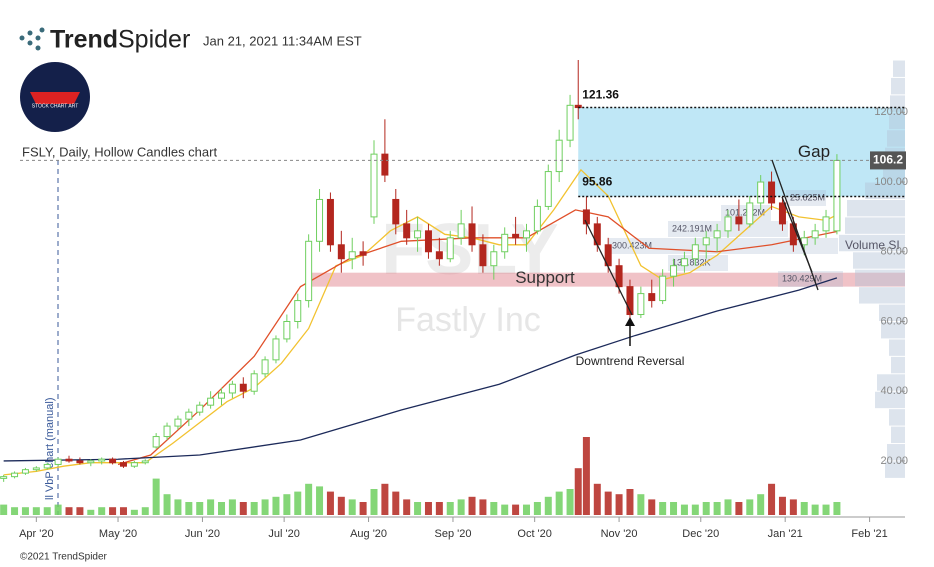  What do you see at coordinates (619, 534) in the screenshot?
I see `x-tick-label: Nov '20` at bounding box center [619, 534].